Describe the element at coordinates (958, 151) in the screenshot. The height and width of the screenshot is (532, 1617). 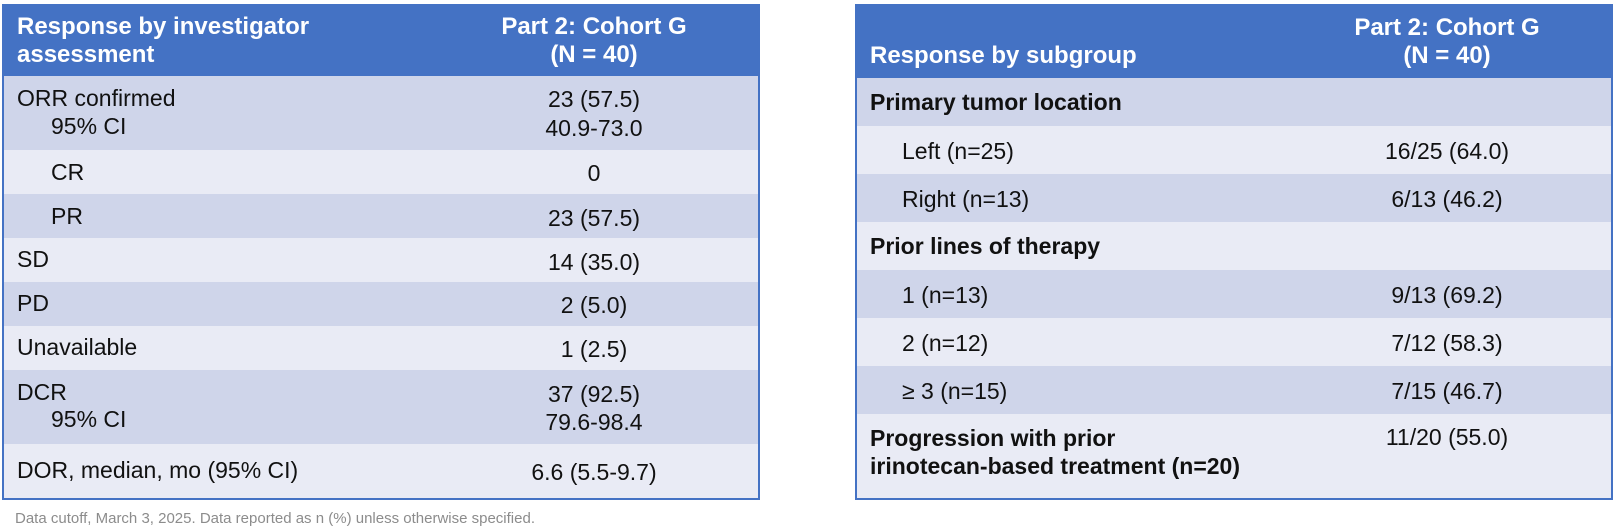
I see `row-label: Left (n=25)` at that location.